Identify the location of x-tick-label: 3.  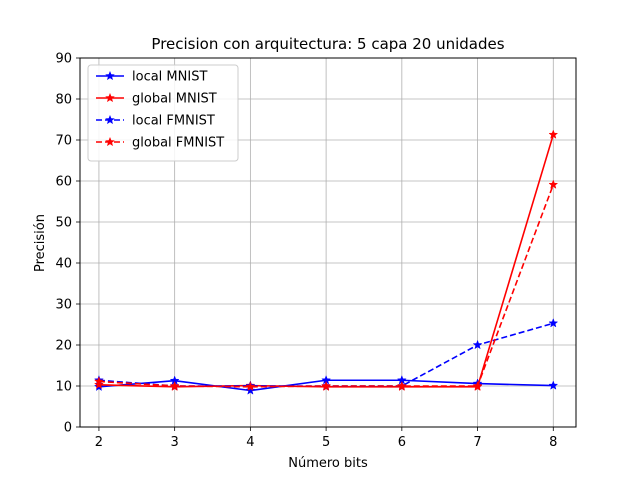
(175, 442).